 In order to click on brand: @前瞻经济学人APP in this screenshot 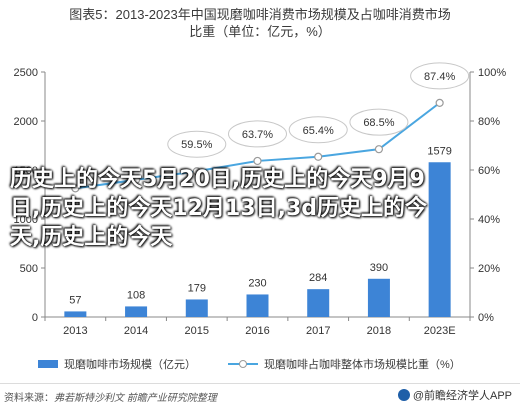, I will do `click(454, 395)`.